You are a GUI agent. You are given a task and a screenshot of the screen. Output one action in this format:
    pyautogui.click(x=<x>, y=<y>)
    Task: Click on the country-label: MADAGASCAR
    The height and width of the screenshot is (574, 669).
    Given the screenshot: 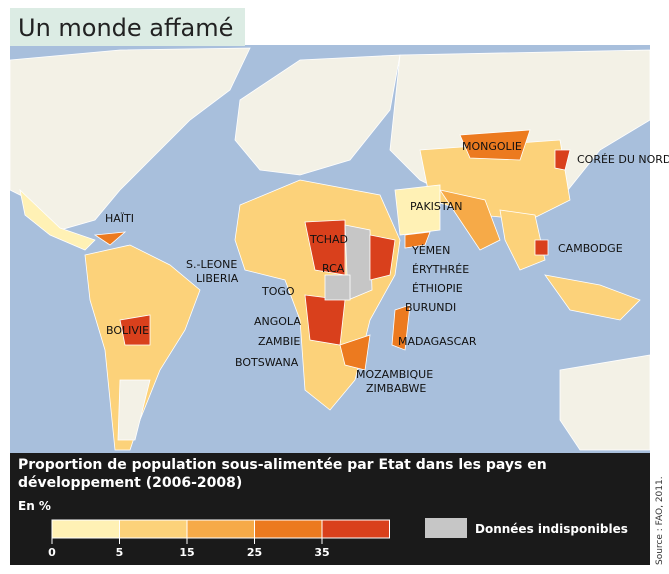 What is the action you would take?
    pyautogui.click(x=437, y=341)
    